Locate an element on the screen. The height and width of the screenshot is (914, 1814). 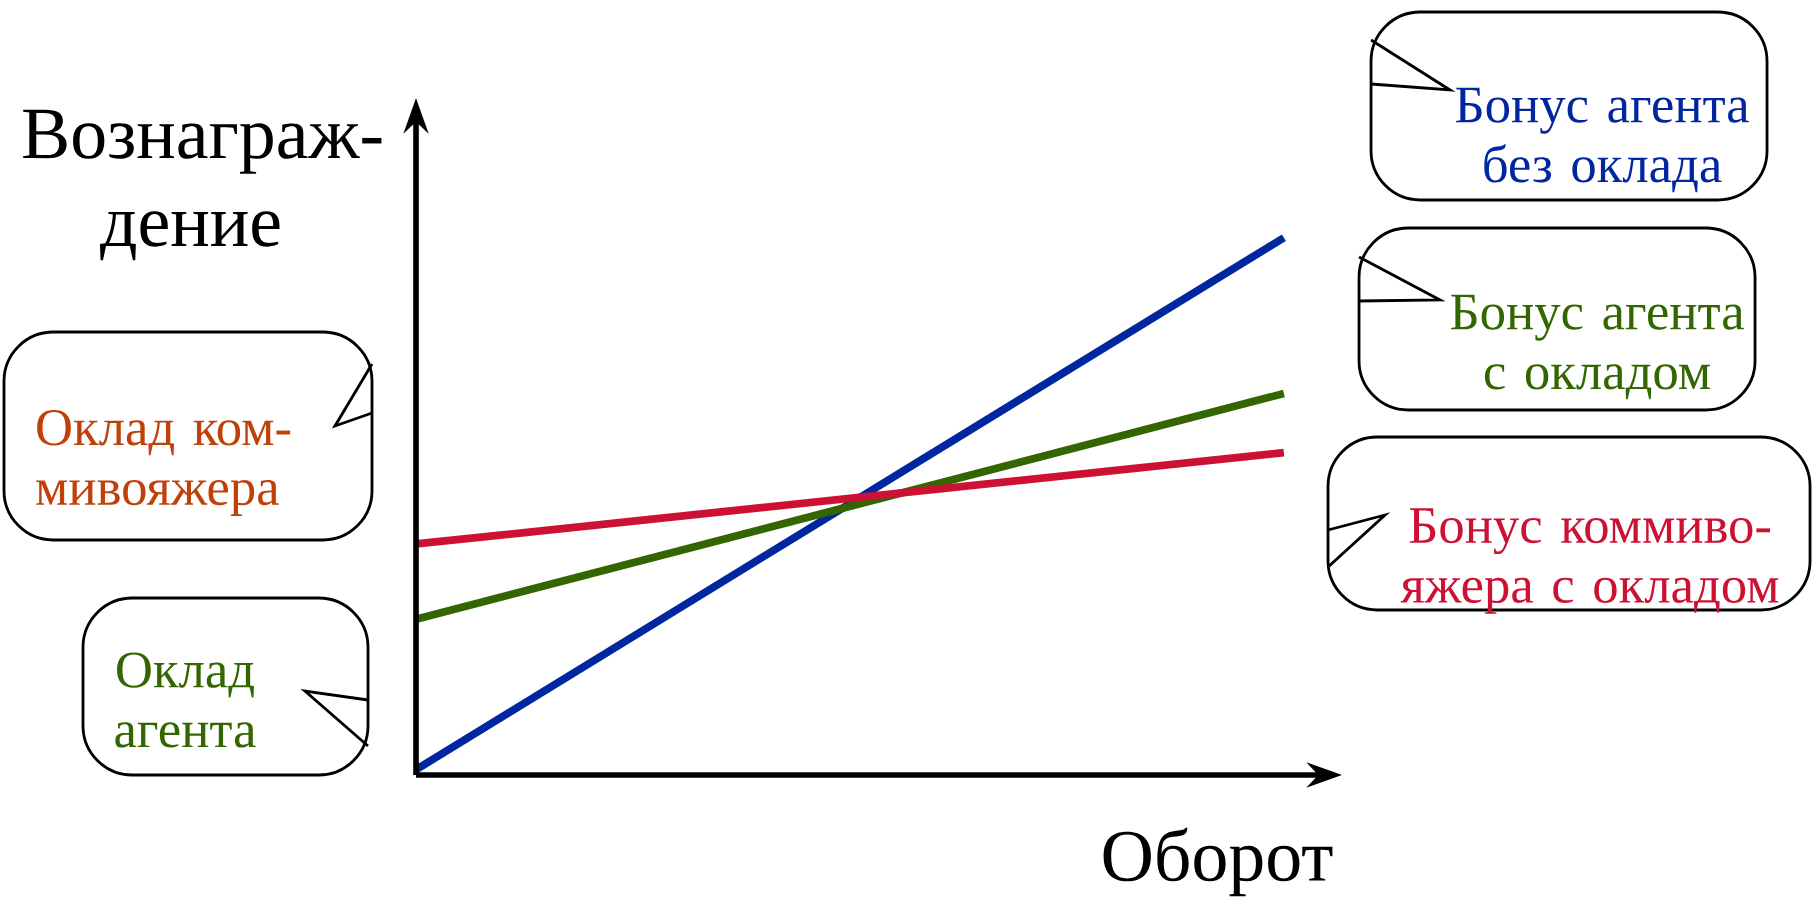
text: Бонус агента без оклада is located at coordinates (1602, 140).